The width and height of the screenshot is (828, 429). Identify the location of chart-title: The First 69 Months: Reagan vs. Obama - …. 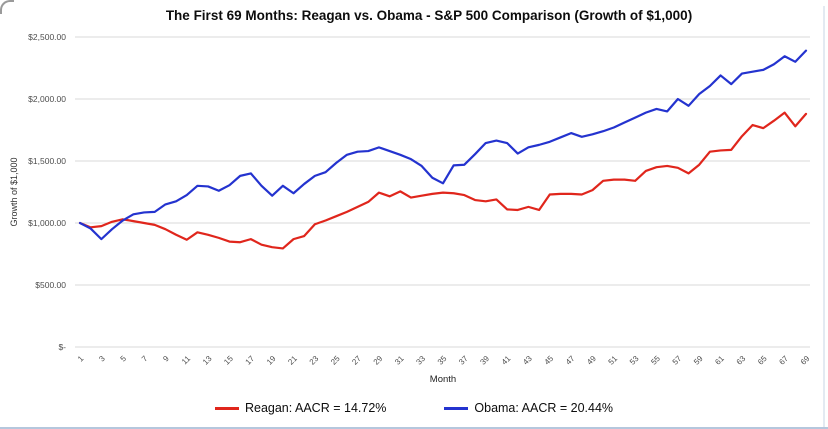
(429, 15).